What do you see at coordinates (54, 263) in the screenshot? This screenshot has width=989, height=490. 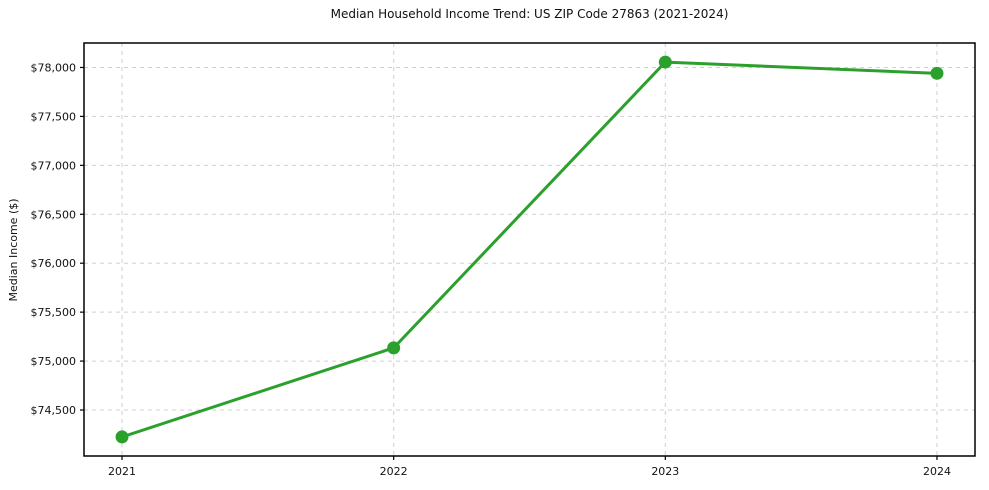 I see `y-tick-label: $76,000` at bounding box center [54, 263].